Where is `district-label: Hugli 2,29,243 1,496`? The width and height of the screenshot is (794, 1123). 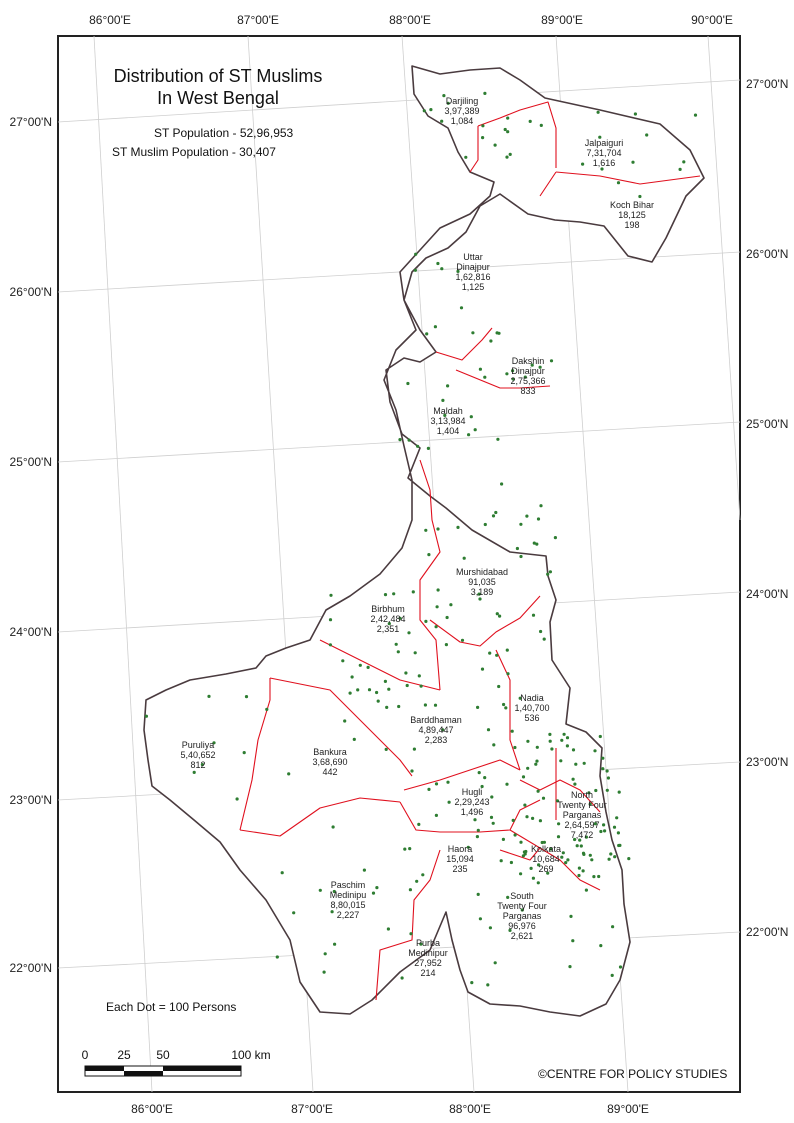 district-label: Hugli 2,29,243 1,496 is located at coordinates (471, 802).